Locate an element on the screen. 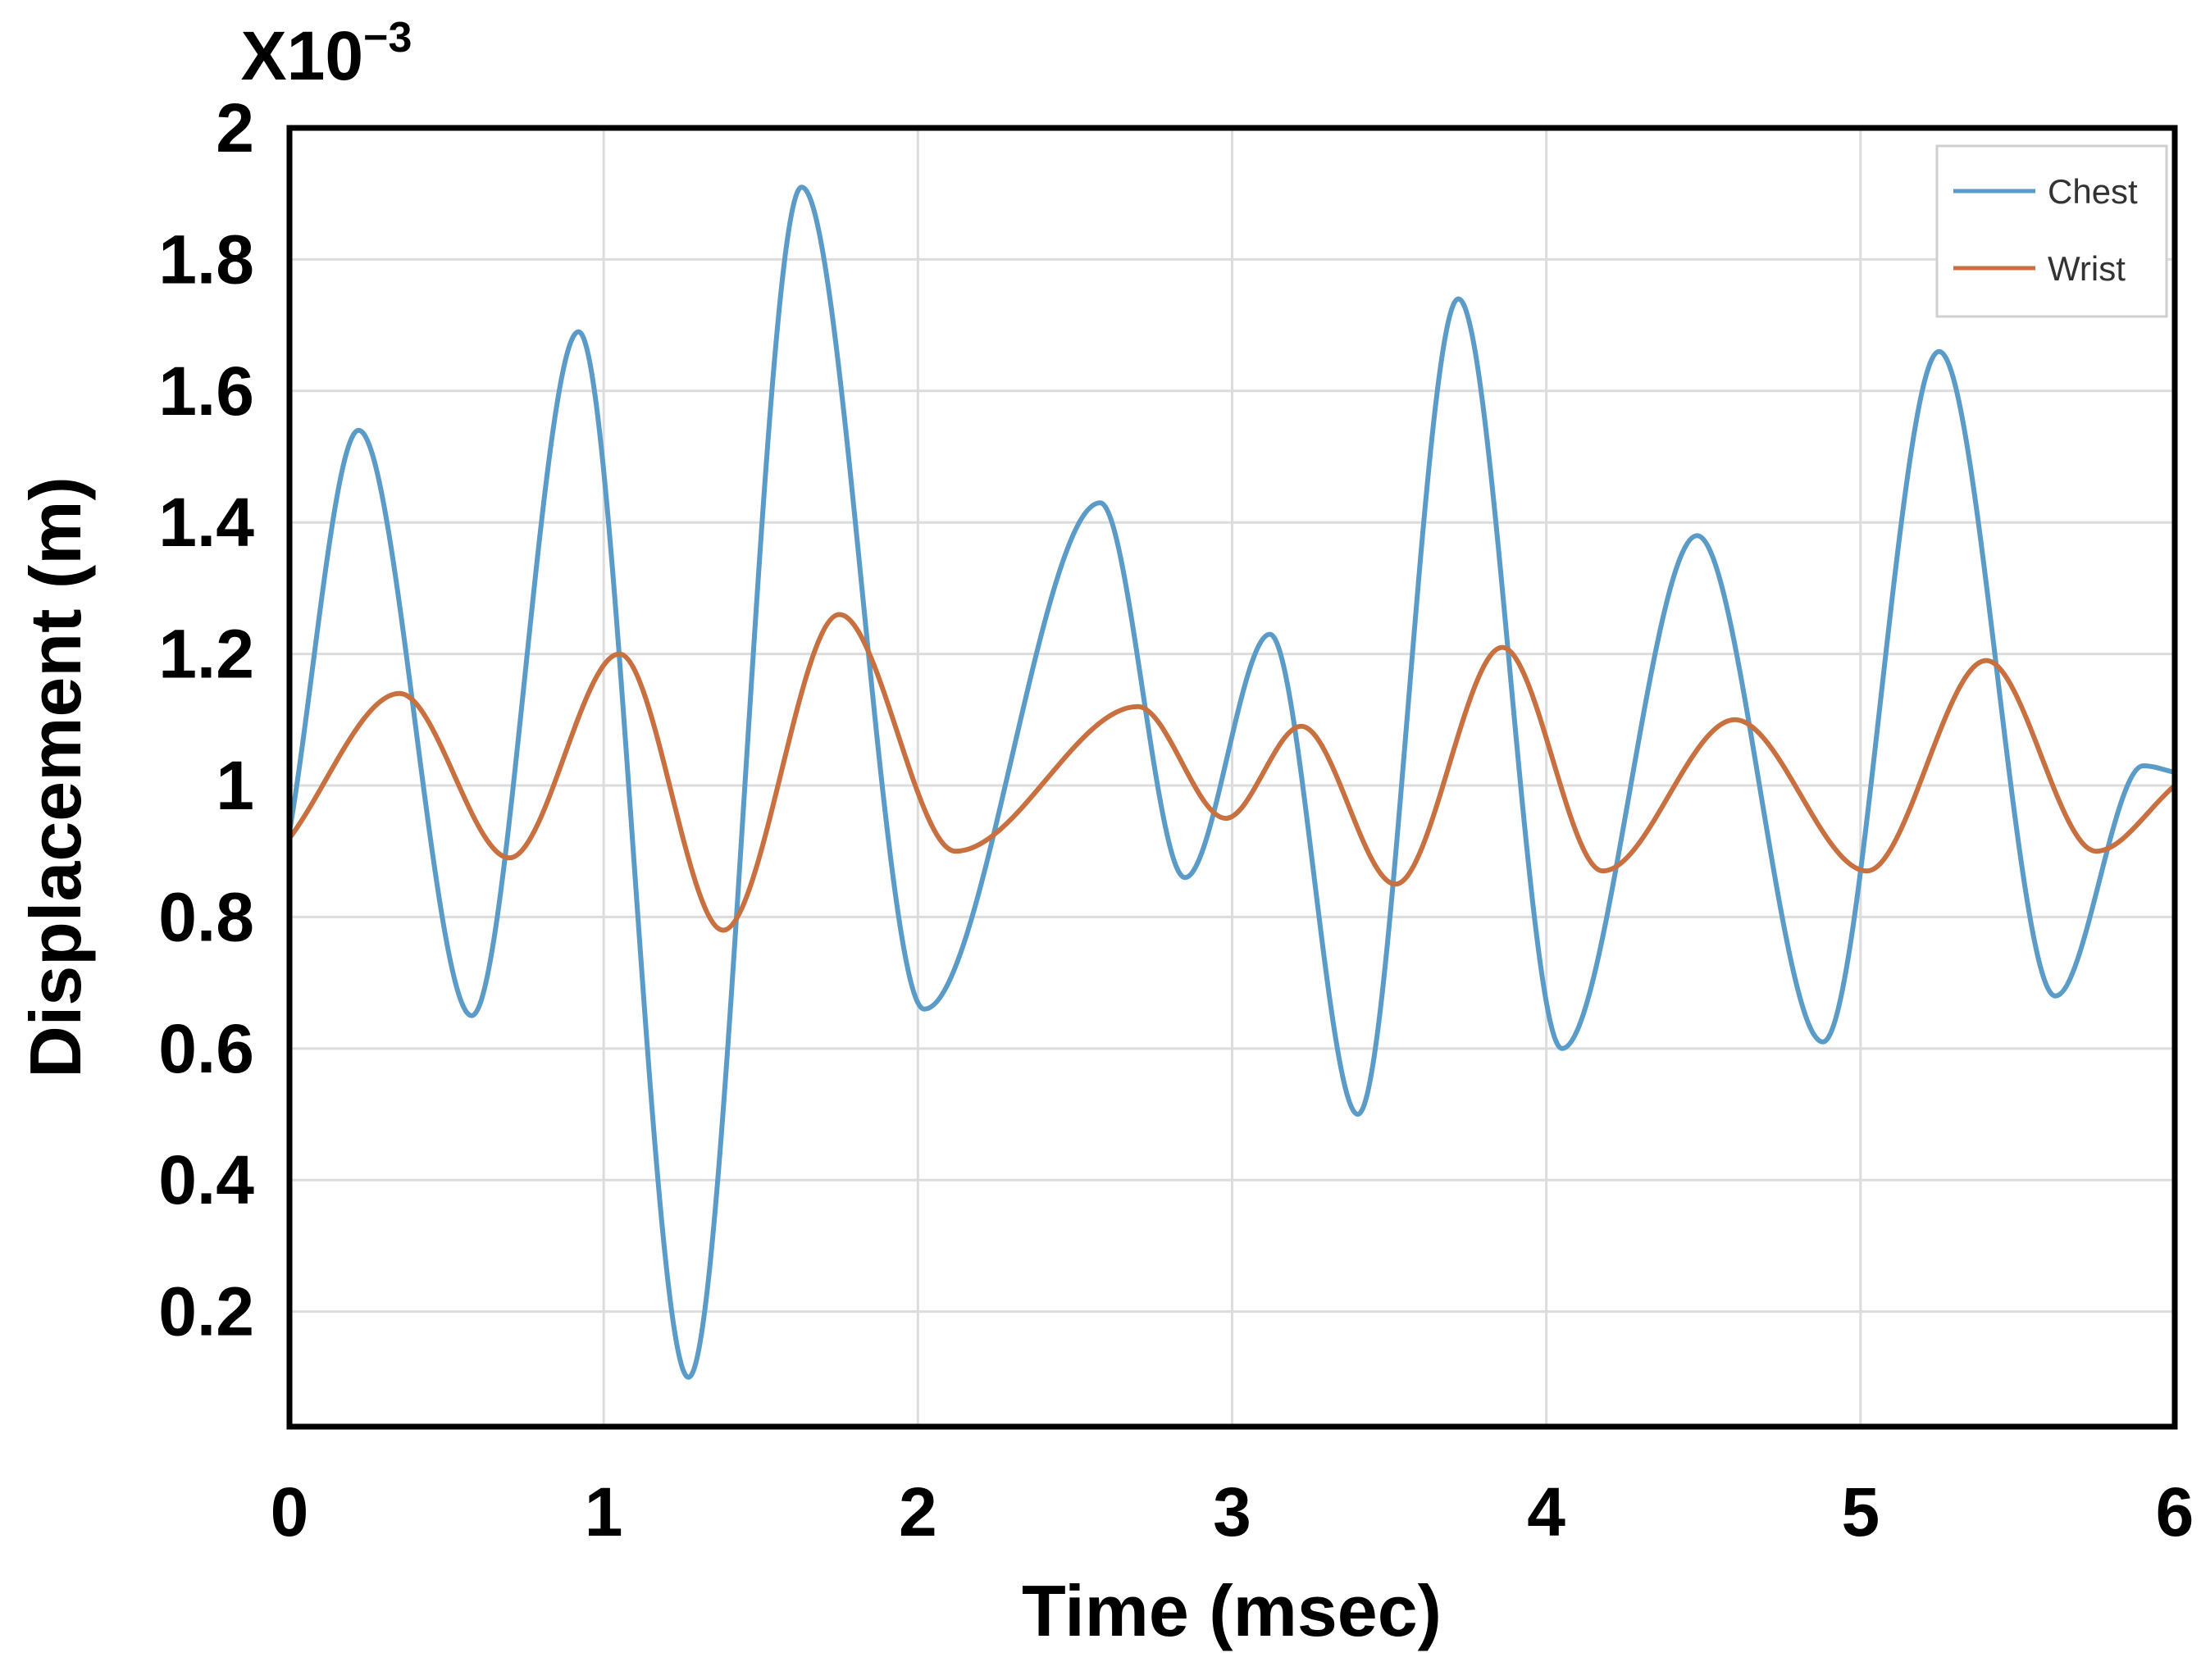 The image size is (2201, 1680). y-multiplier-exponent: −3 is located at coordinates (387, 37).